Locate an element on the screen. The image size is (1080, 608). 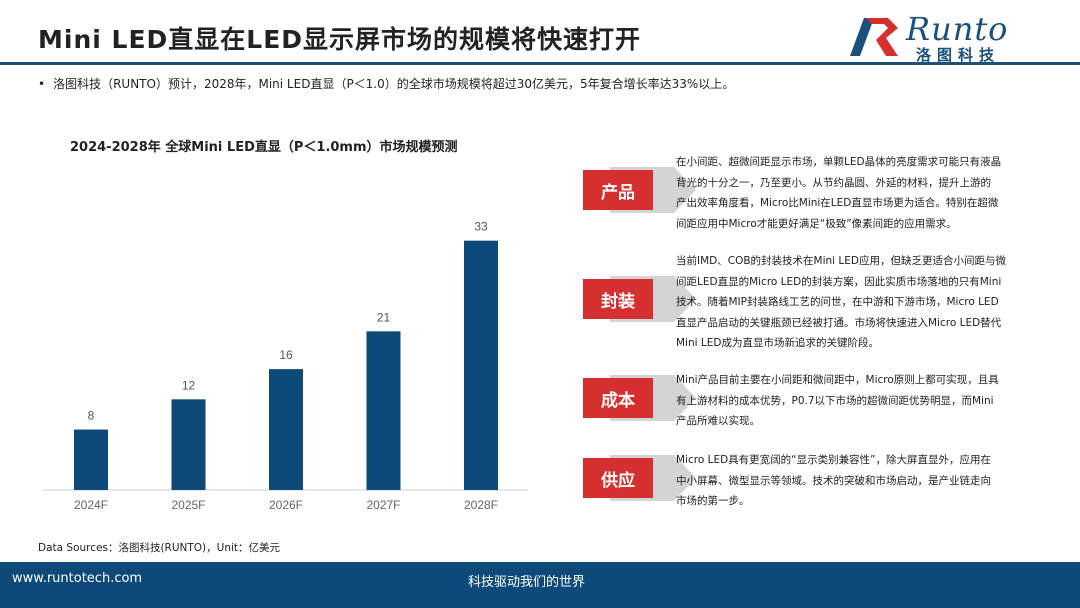
logo-chinese-name: 洛图科技 is located at coordinates (958, 55).